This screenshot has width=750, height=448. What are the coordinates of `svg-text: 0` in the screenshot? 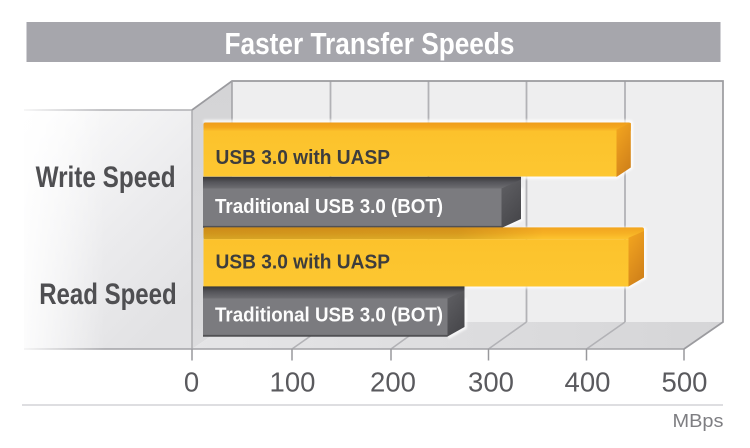 It's located at (191, 381).